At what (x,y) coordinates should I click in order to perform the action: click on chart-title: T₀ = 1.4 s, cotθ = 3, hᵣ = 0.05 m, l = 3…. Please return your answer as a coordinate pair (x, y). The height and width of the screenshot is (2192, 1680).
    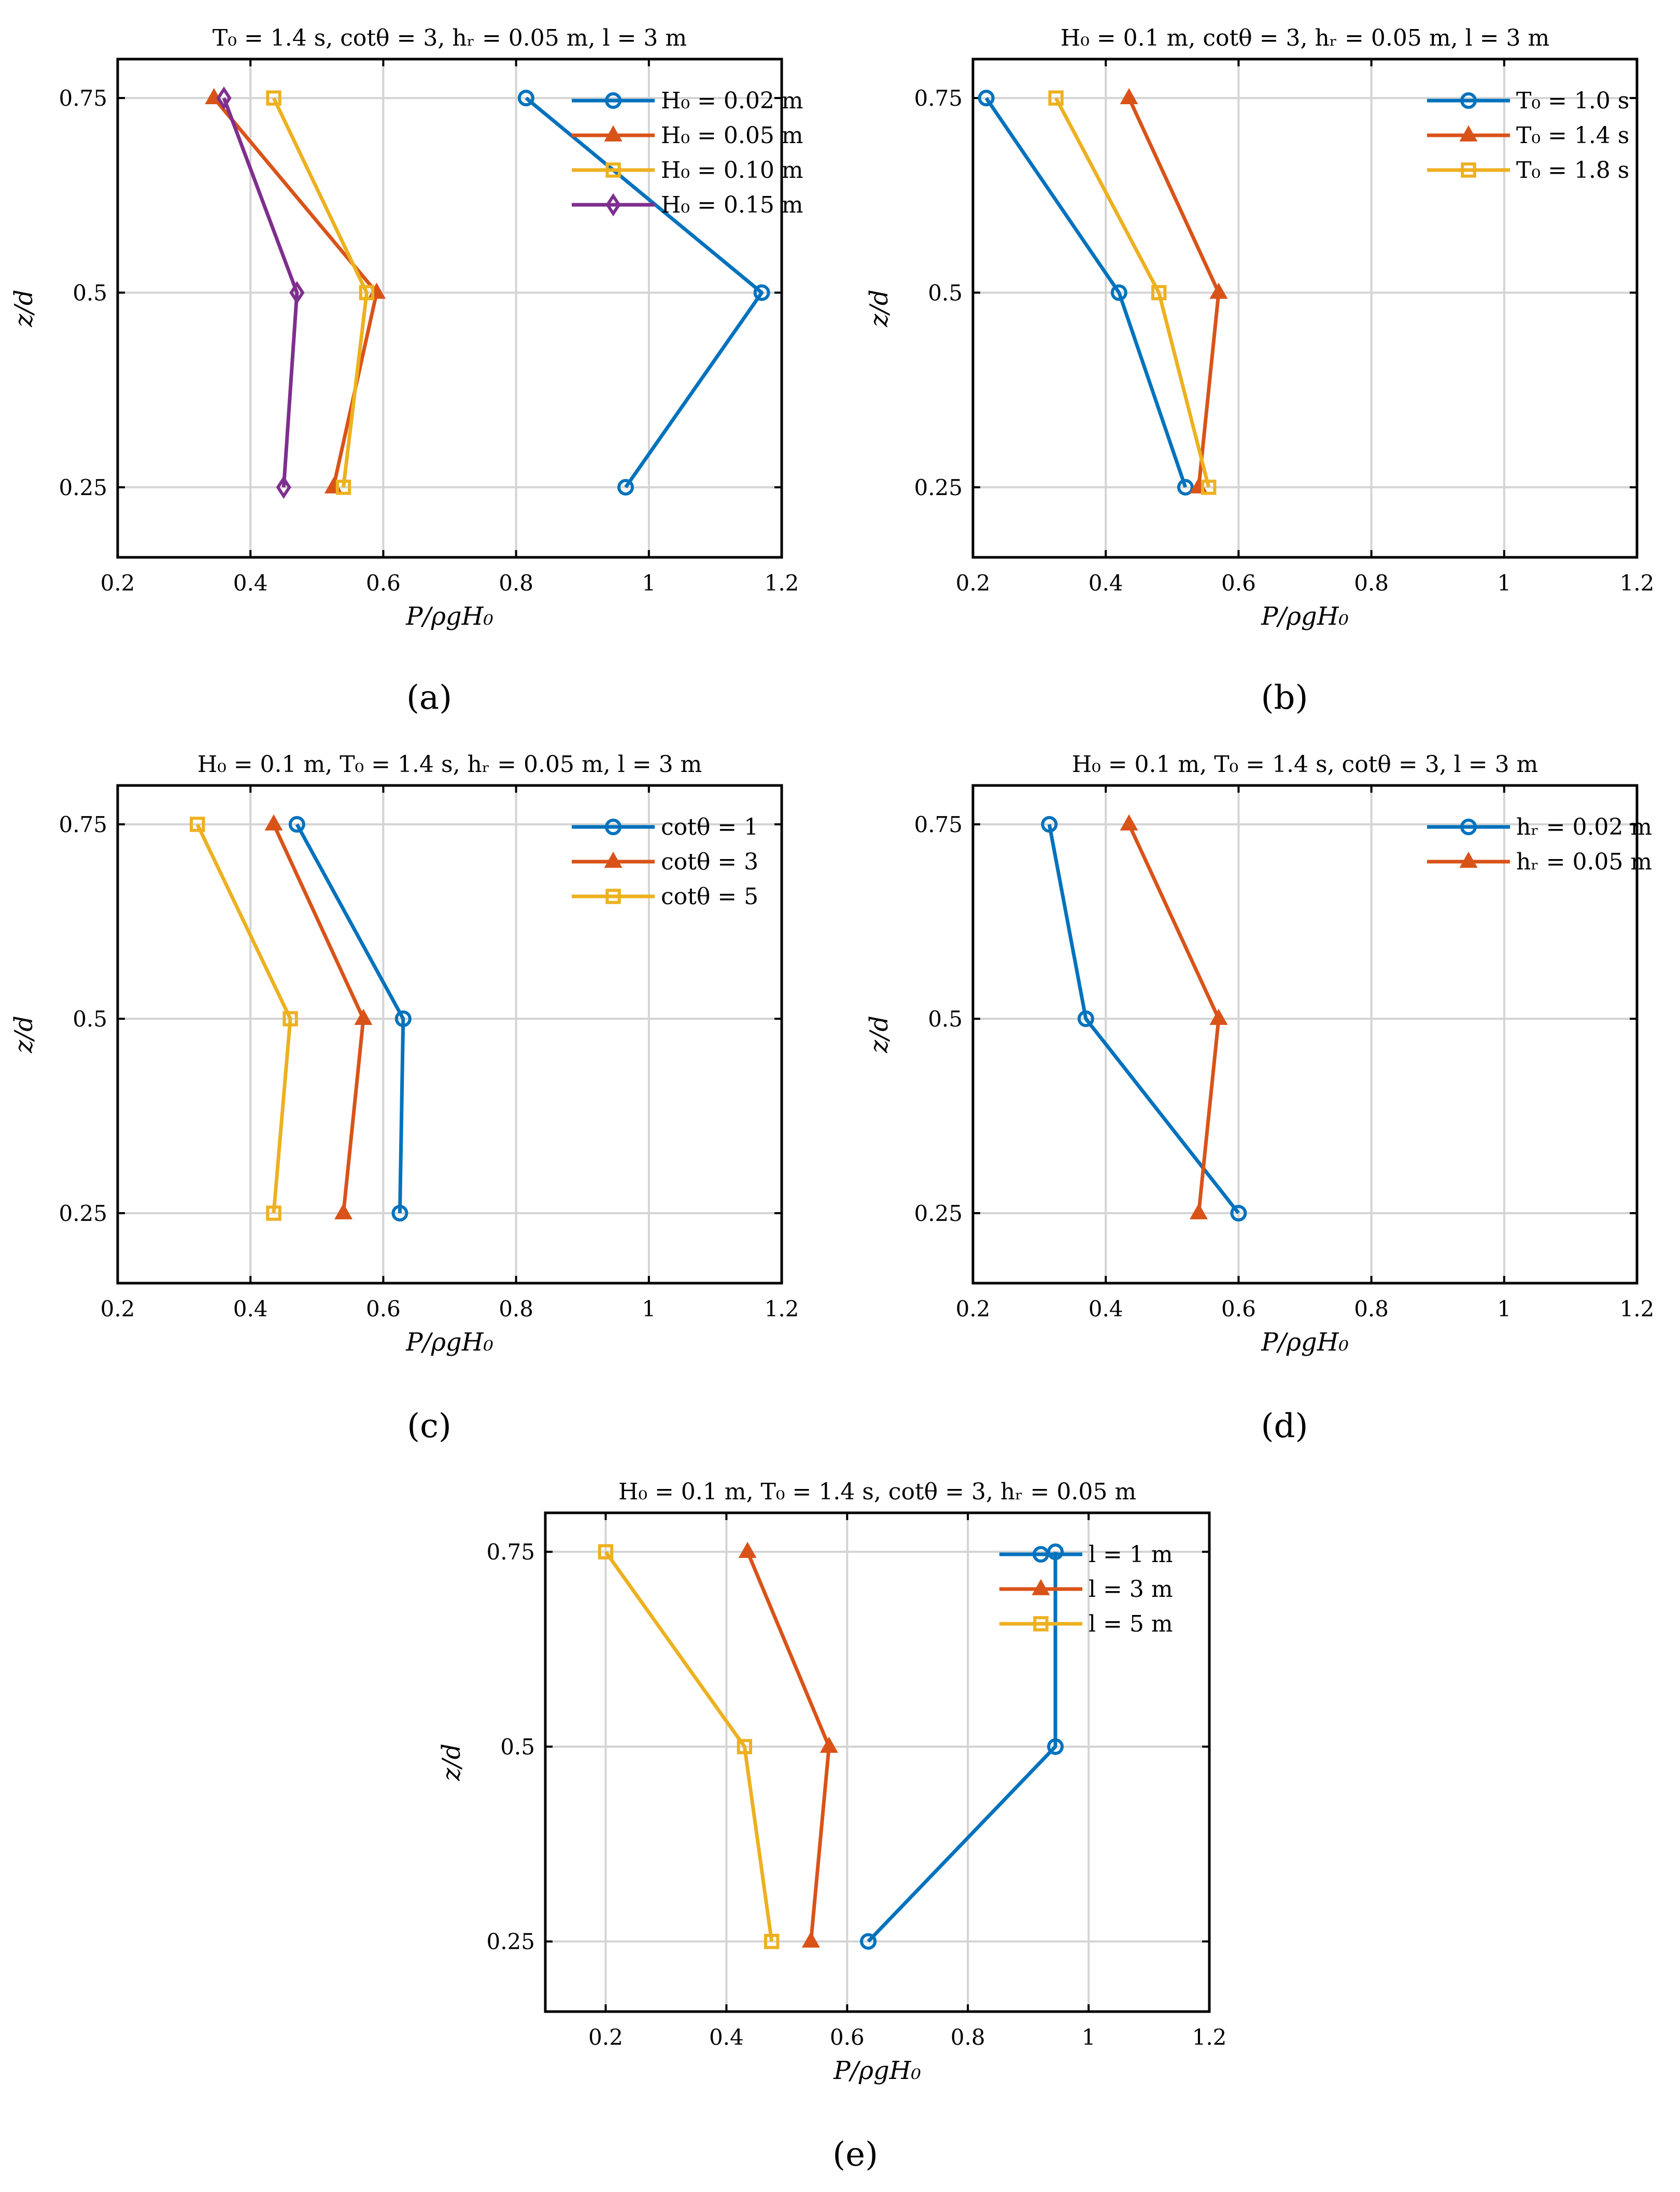
    Looking at the image, I should click on (450, 38).